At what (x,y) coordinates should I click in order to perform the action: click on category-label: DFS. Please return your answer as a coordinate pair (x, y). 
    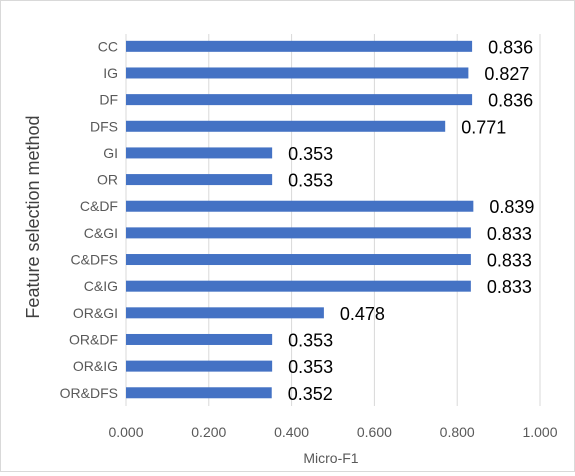
    Looking at the image, I should click on (104, 126).